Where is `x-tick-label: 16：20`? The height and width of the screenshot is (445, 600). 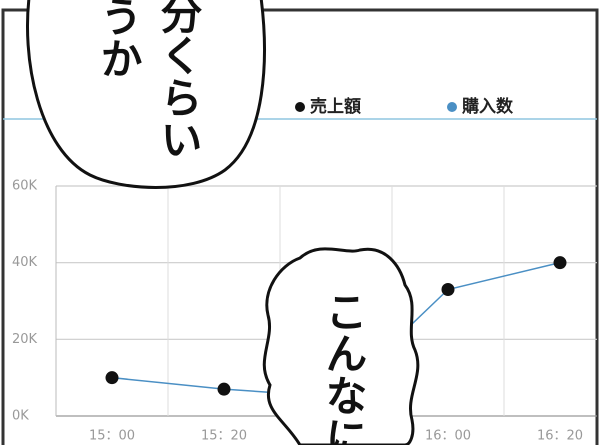
x-tick-label: 16：20 is located at coordinates (560, 436).